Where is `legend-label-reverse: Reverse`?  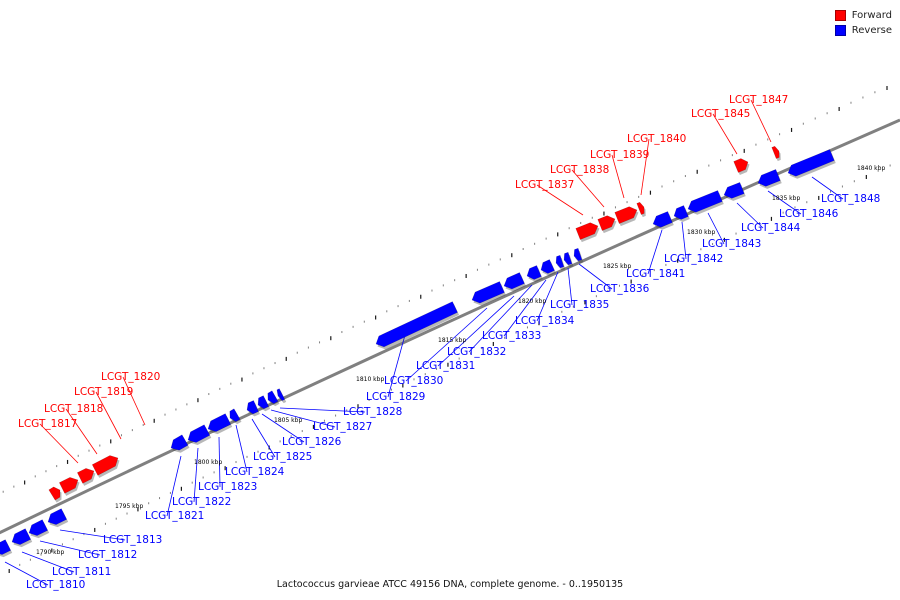
legend-label-reverse: Reverse is located at coordinates (871, 30).